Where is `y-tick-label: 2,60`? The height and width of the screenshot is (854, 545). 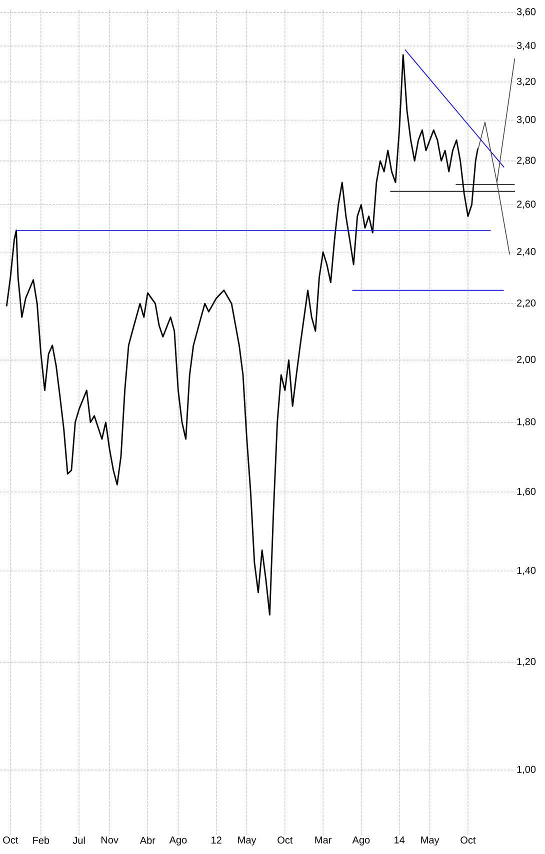 y-tick-label: 2,60 is located at coordinates (526, 204).